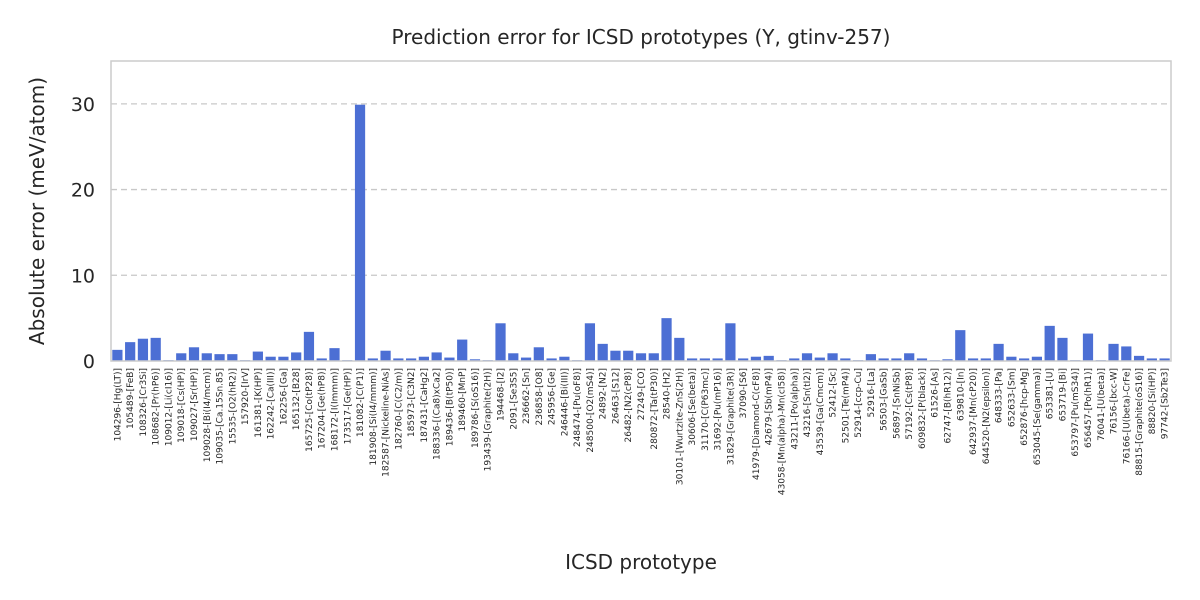  I want to click on x-tick-label: 173517-[Ge(HP)], so click(348, 406).